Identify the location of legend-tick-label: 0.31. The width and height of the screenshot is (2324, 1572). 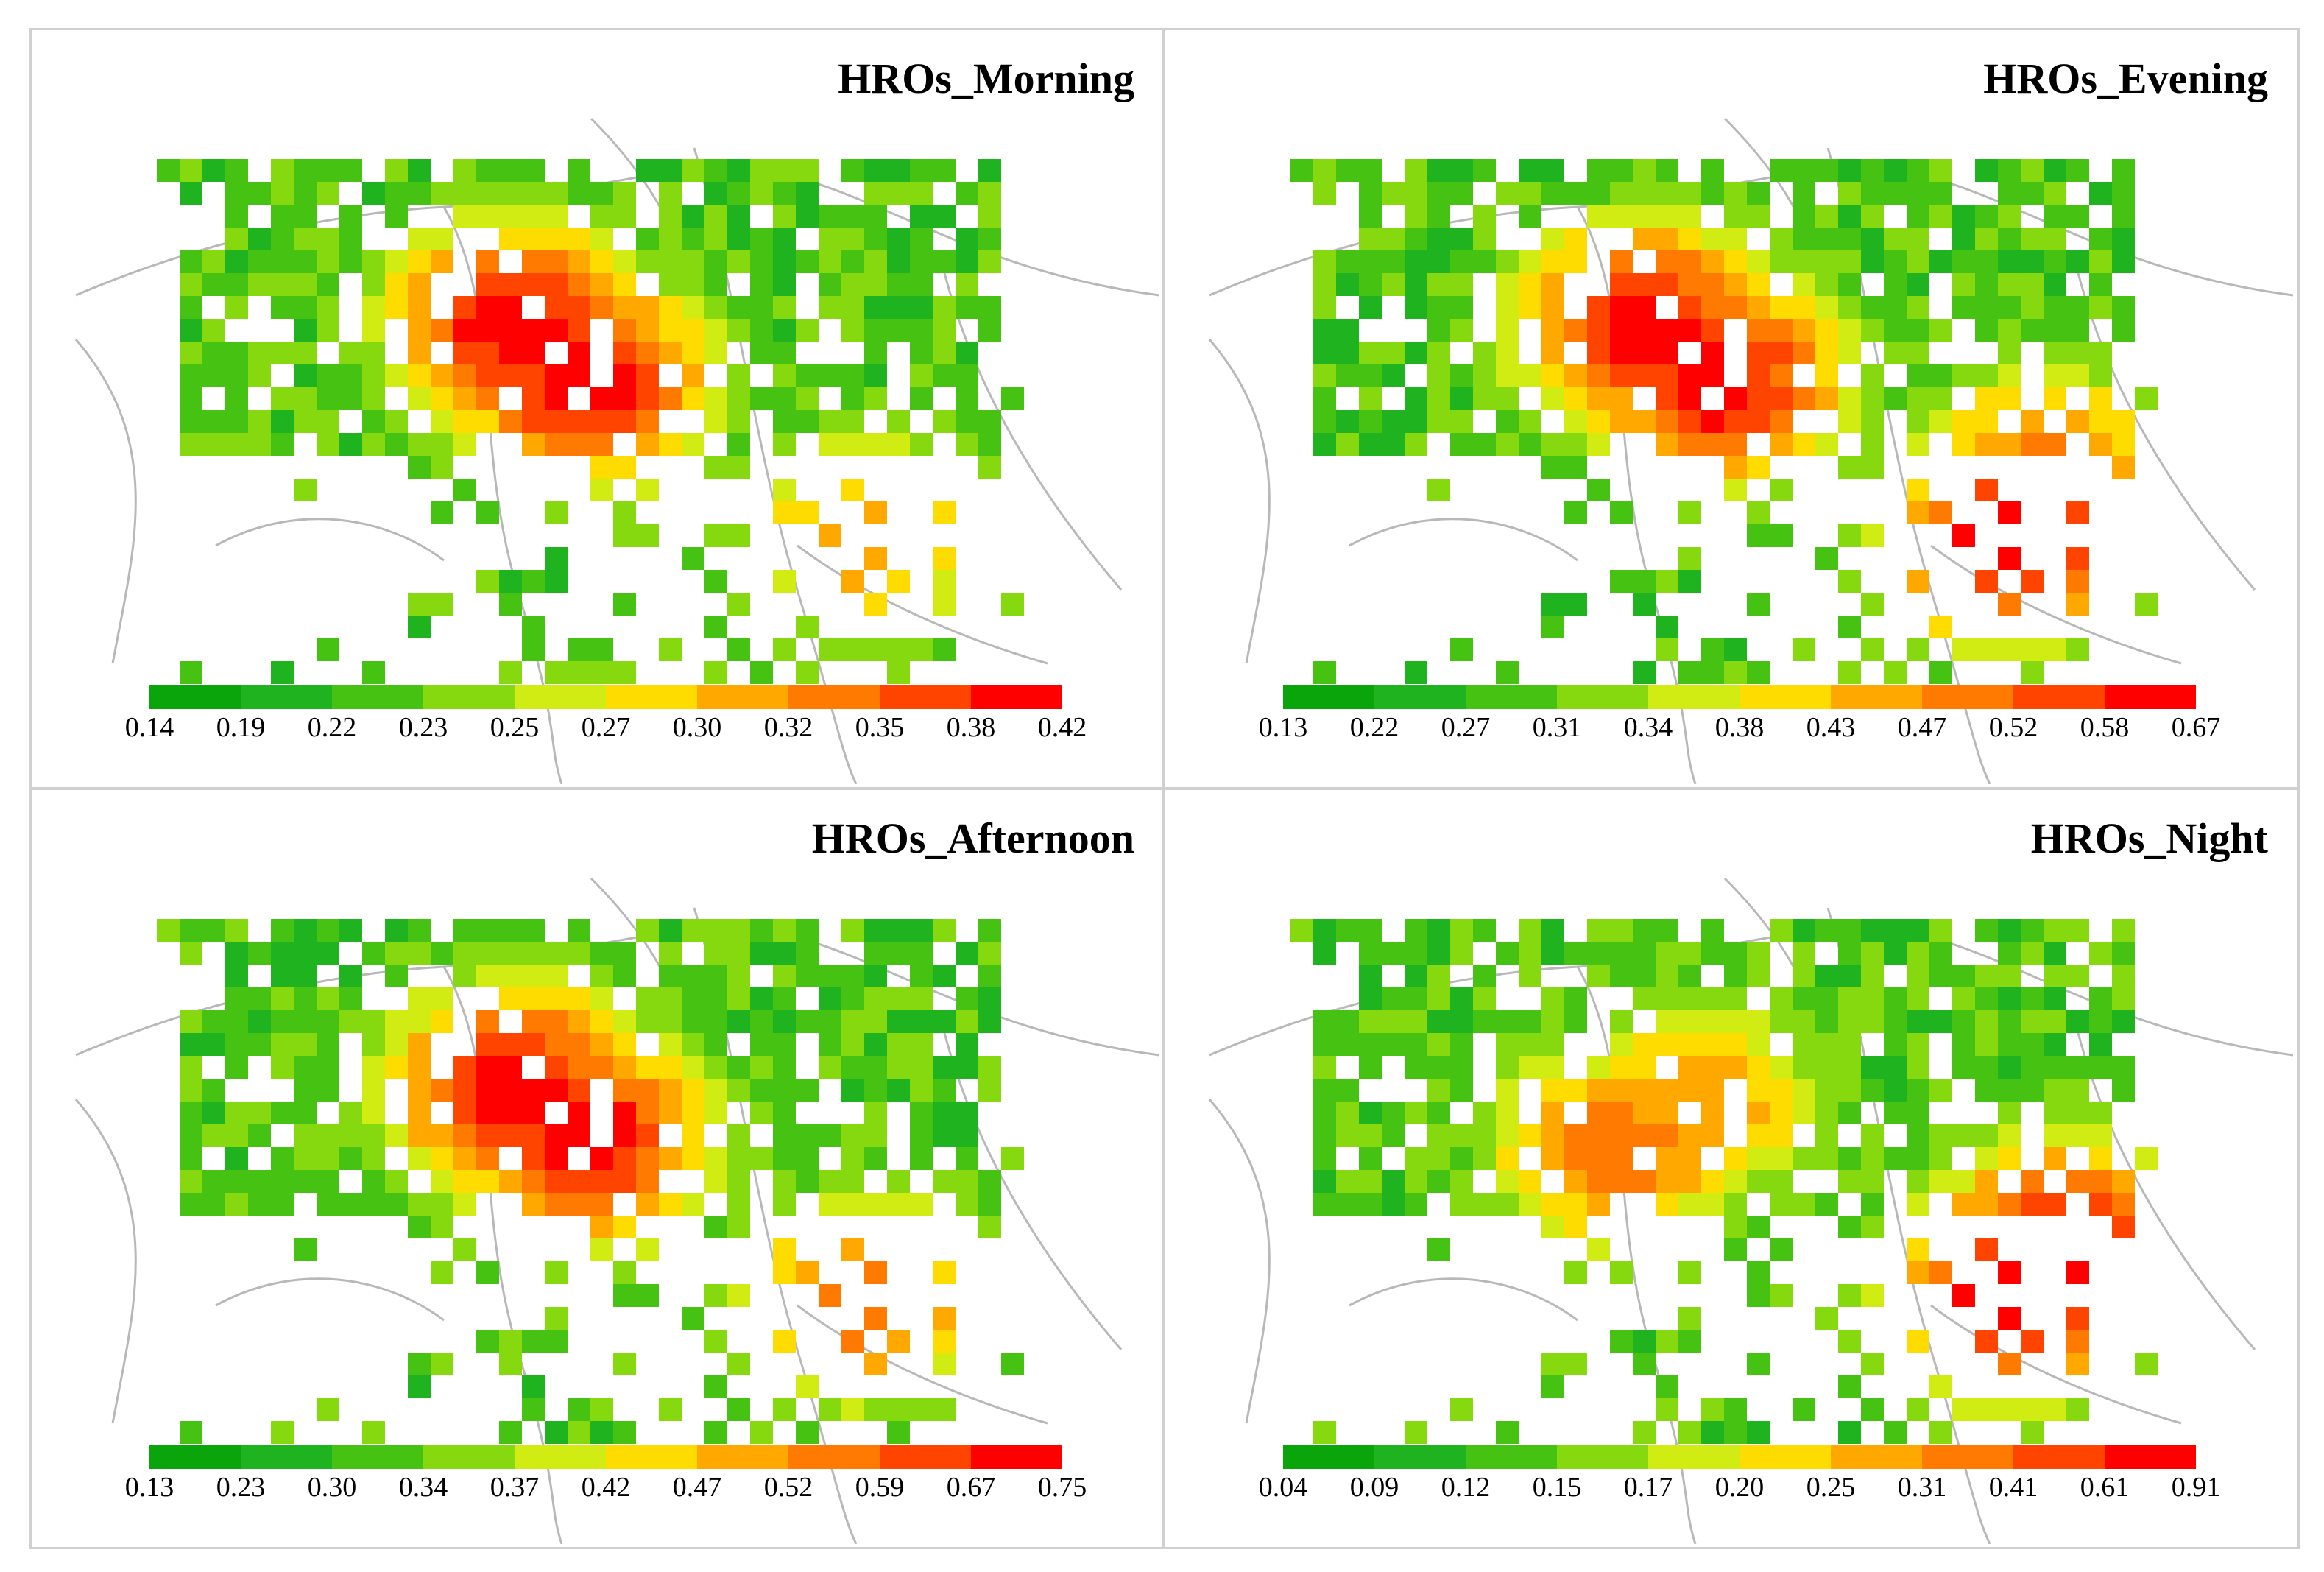
(1922, 1487).